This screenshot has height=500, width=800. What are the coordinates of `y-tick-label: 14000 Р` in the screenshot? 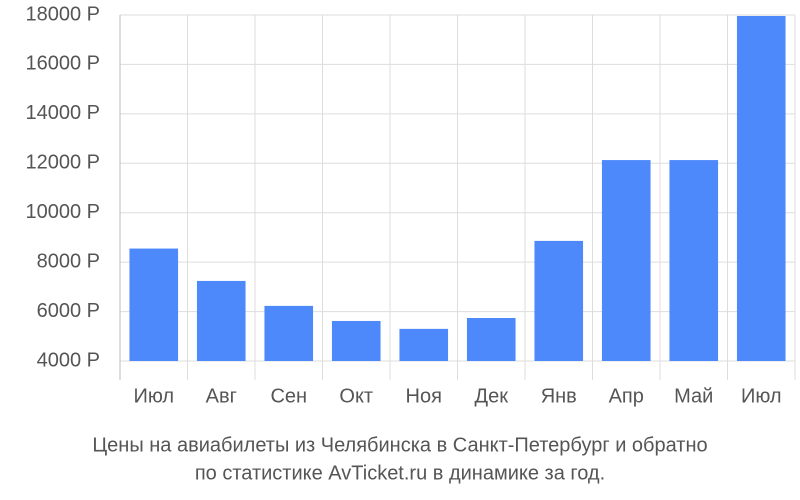 It's located at (62, 113).